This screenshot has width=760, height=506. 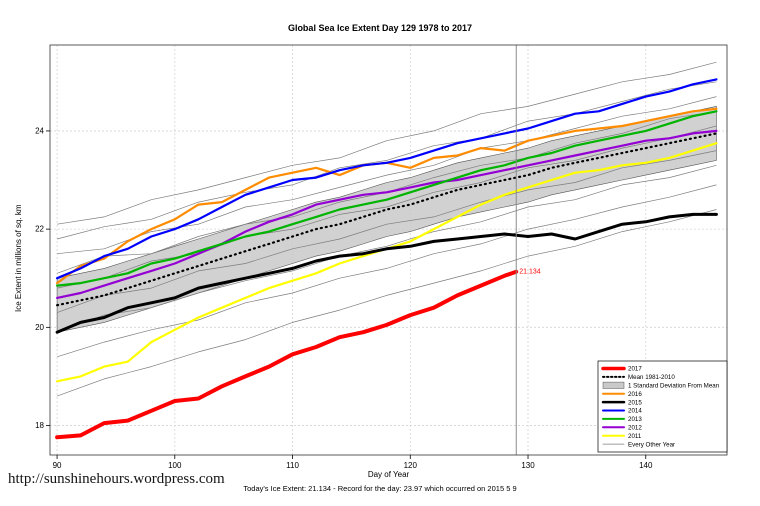 What do you see at coordinates (635, 411) in the screenshot?
I see `legend-label: 2014` at bounding box center [635, 411].